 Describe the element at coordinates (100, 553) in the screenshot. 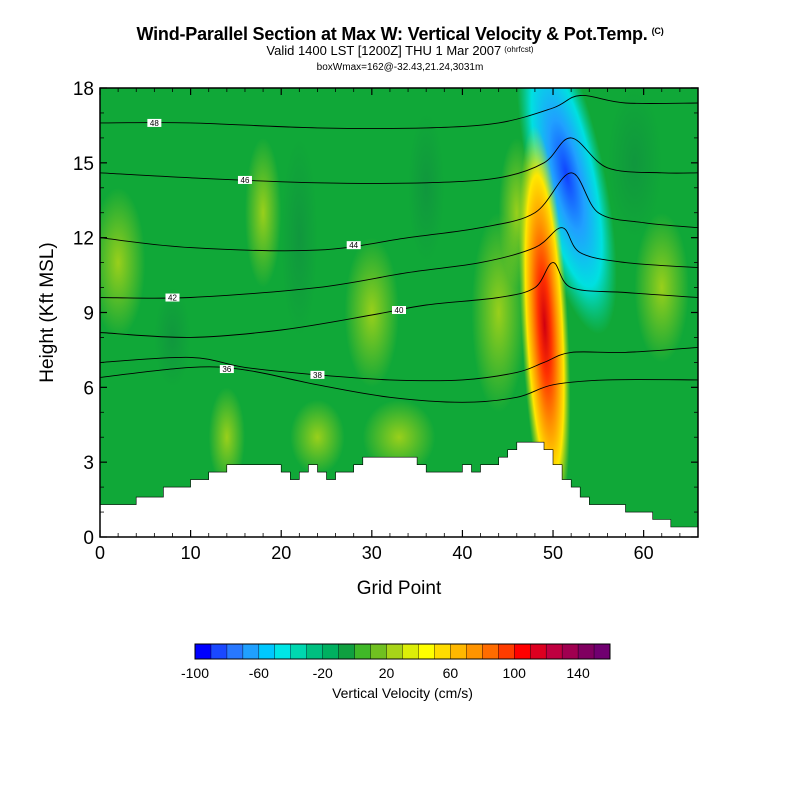

I see `x-tick-label-0: 0` at that location.